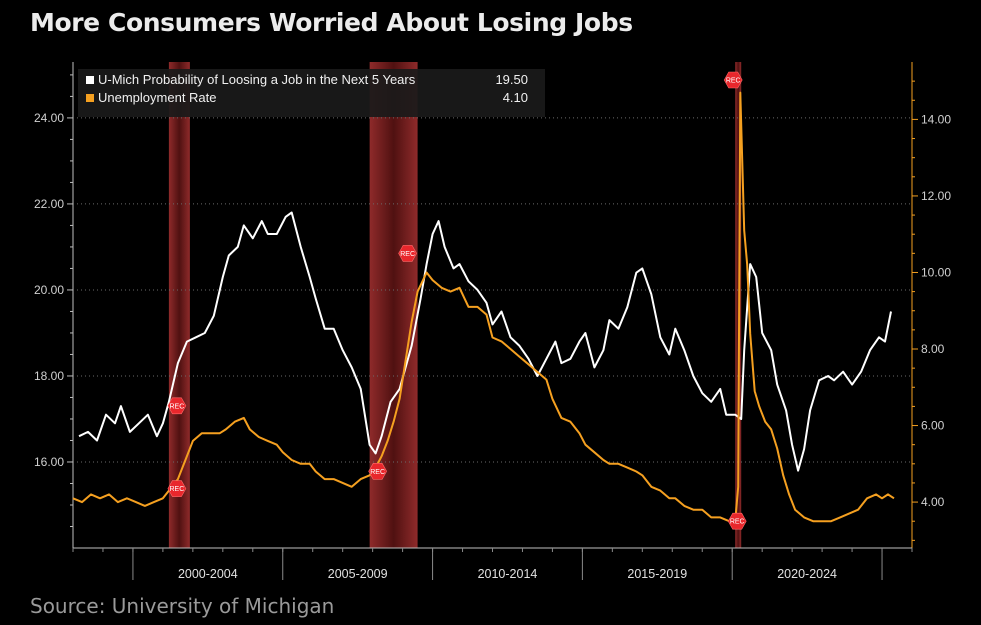  What do you see at coordinates (49, 462) in the screenshot?
I see `left-tick-label: 16.00` at bounding box center [49, 462].